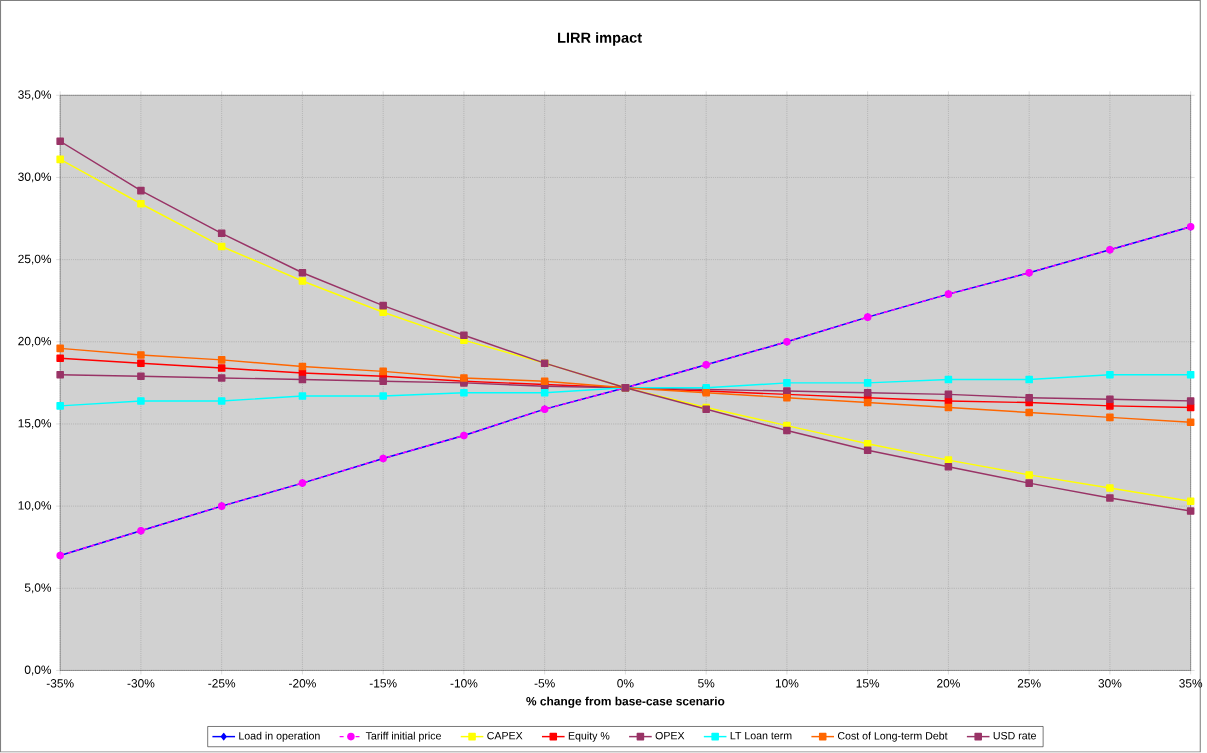 The height and width of the screenshot is (753, 1207). Describe the element at coordinates (625, 702) in the screenshot. I see `x-axis-title: % change from base-case scenario` at that location.